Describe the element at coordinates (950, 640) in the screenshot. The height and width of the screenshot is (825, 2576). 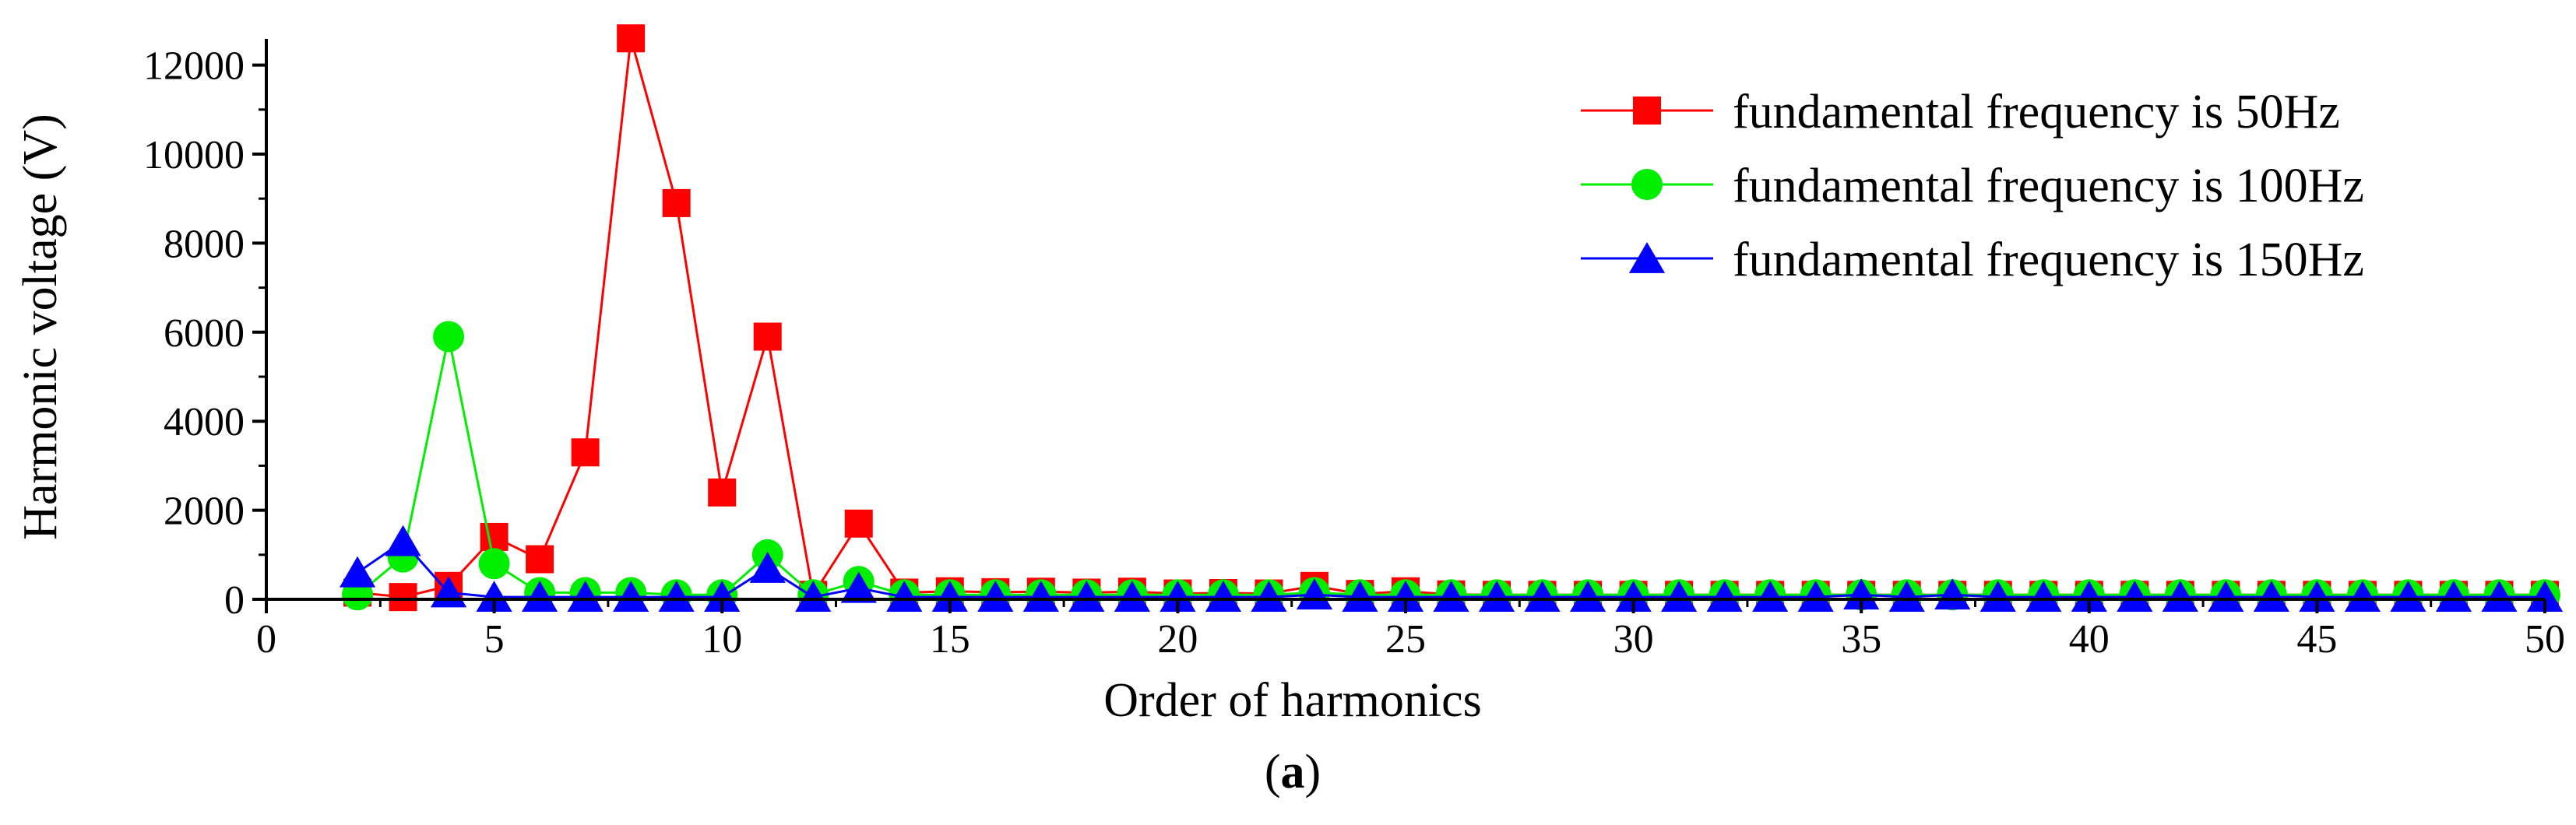
I see `x-tick-label: 15` at that location.